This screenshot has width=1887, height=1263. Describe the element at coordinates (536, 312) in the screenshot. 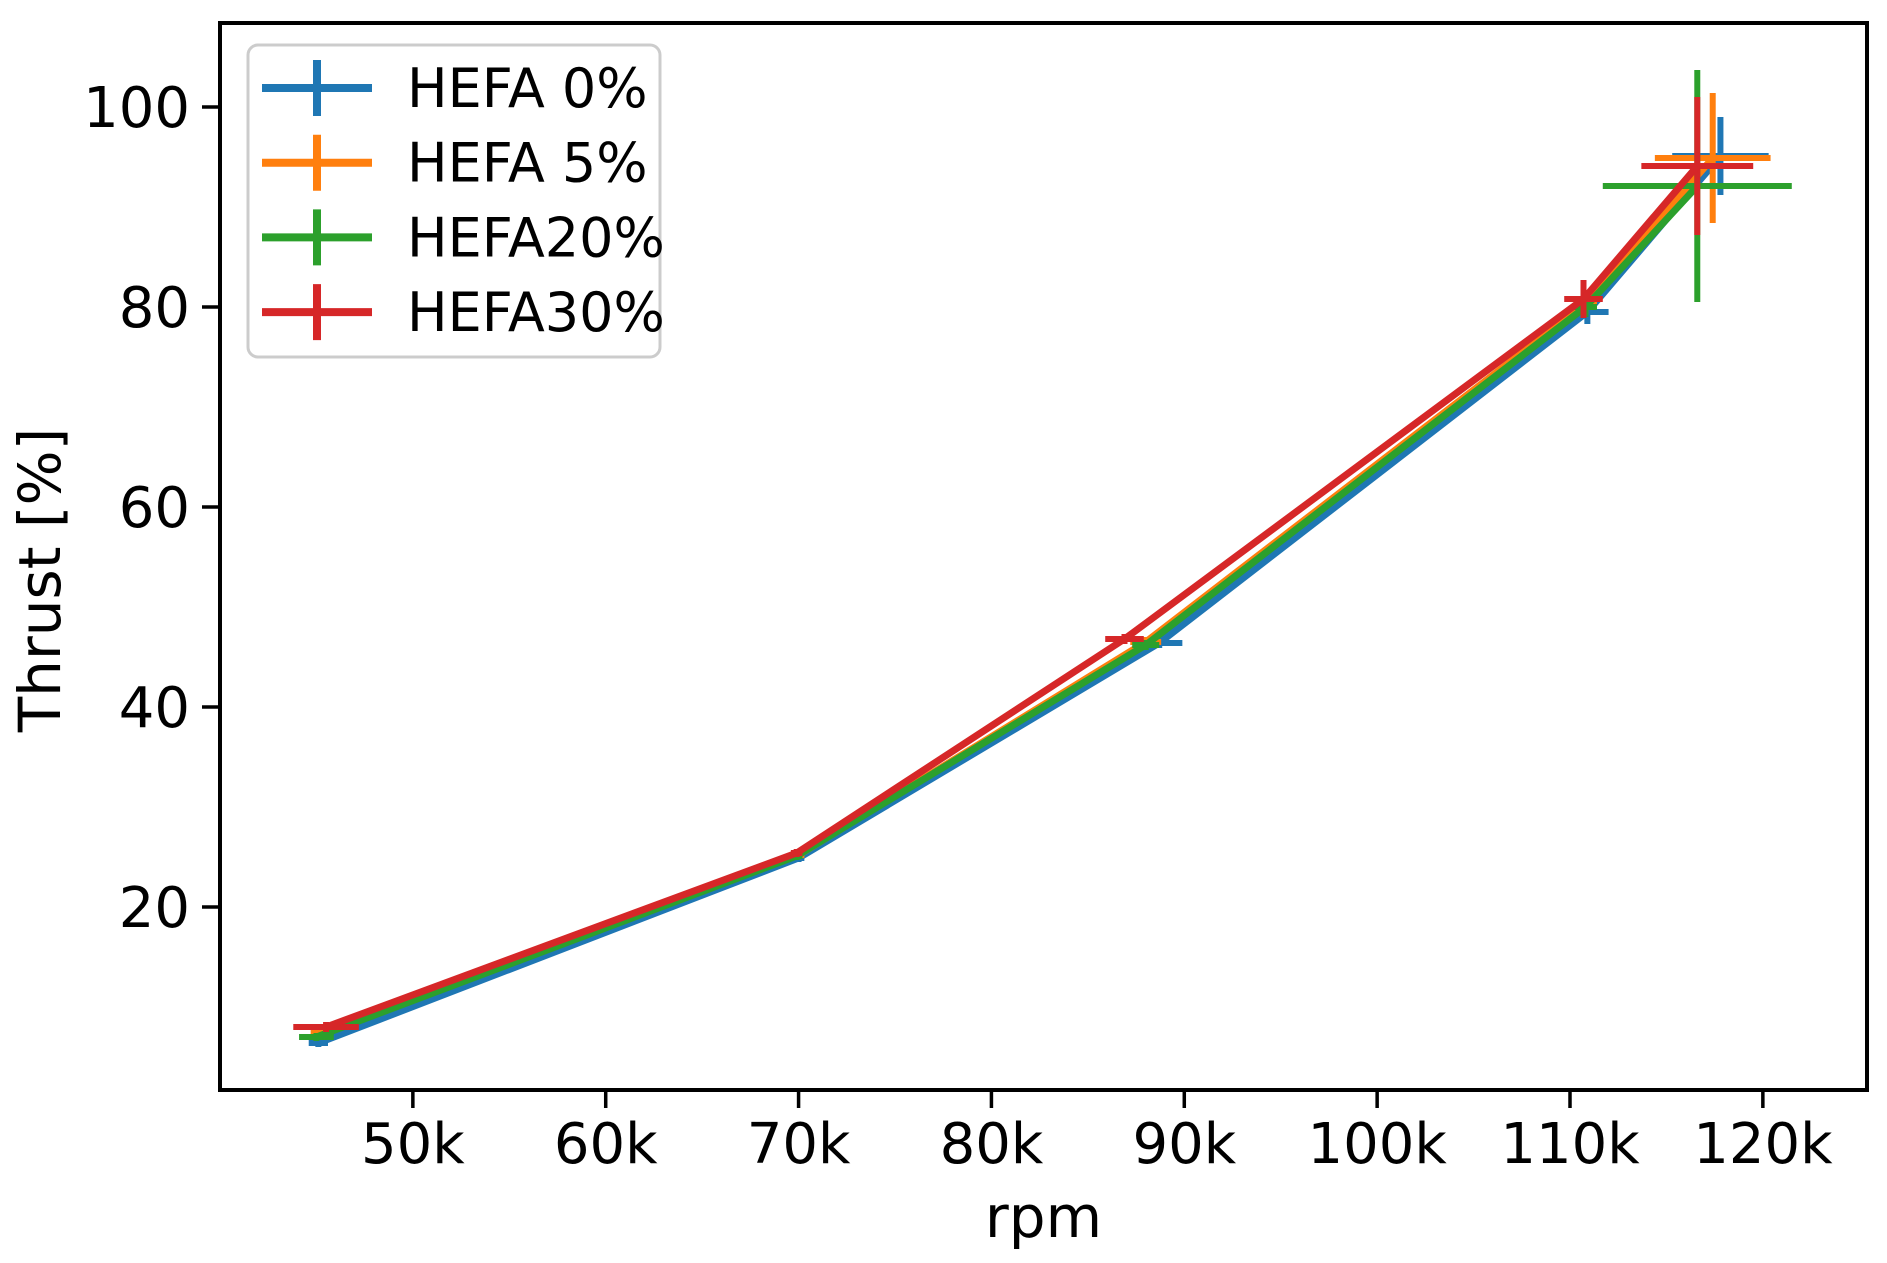

I see `legend-label-hefa30pct: HEFA30%` at that location.